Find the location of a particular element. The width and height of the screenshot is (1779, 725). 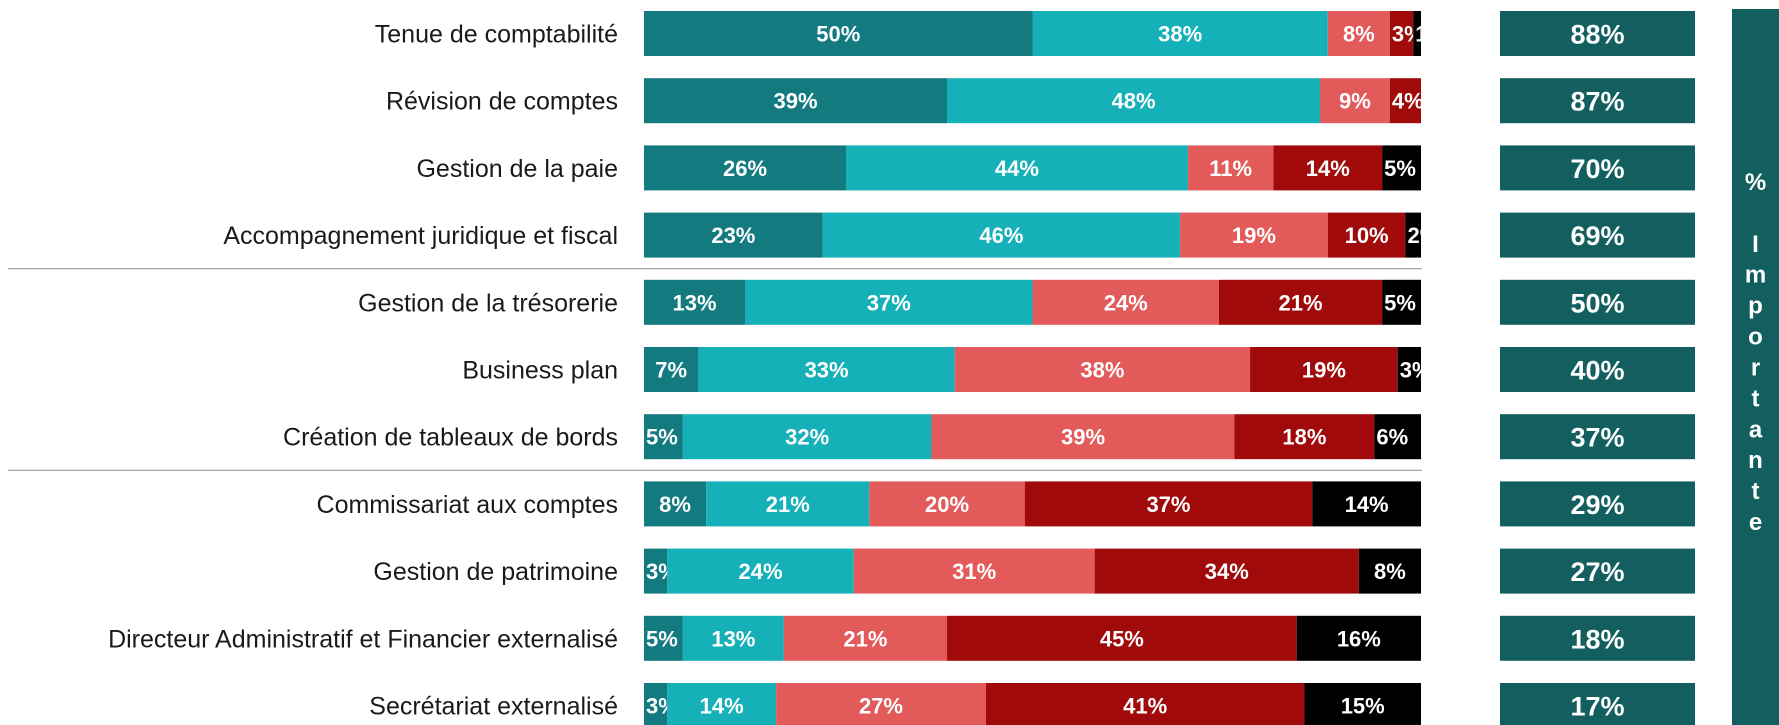

segment-value-label: 46% is located at coordinates (1001, 235).